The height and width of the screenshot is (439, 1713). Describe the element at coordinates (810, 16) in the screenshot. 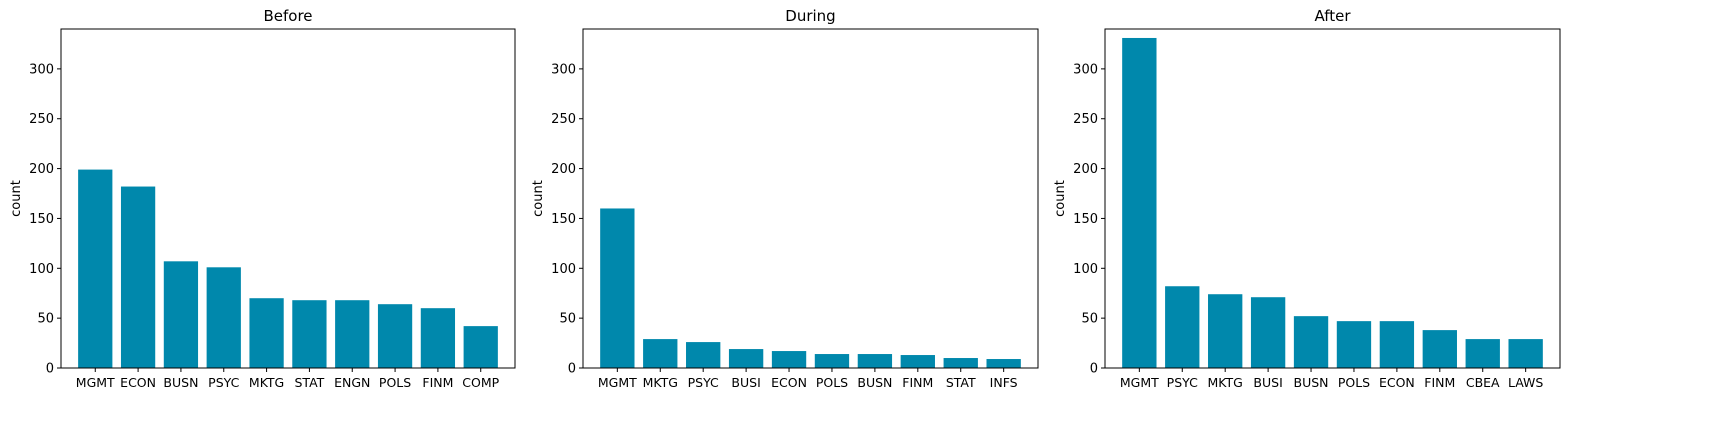

I see `chart-title: During` at that location.